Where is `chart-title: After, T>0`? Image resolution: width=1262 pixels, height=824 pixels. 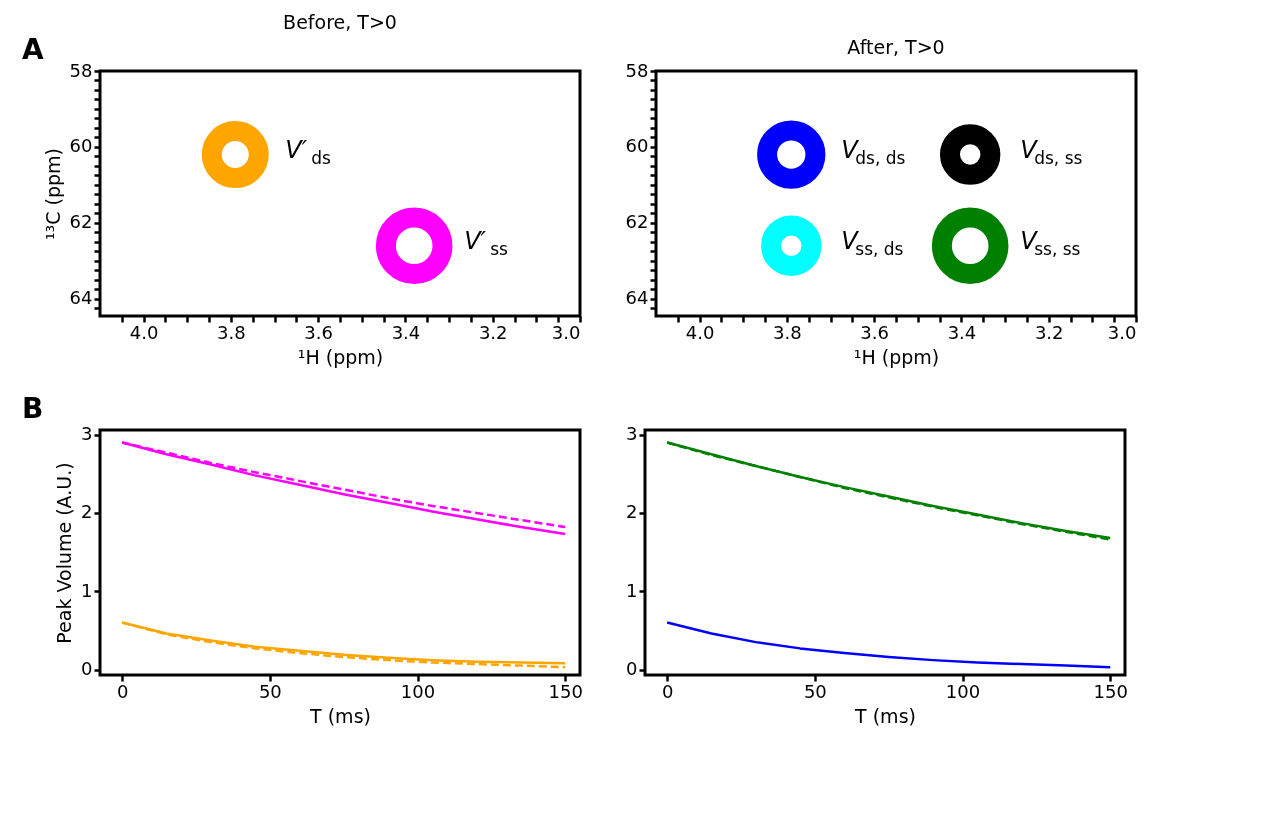 chart-title: After, T>0 is located at coordinates (896, 47).